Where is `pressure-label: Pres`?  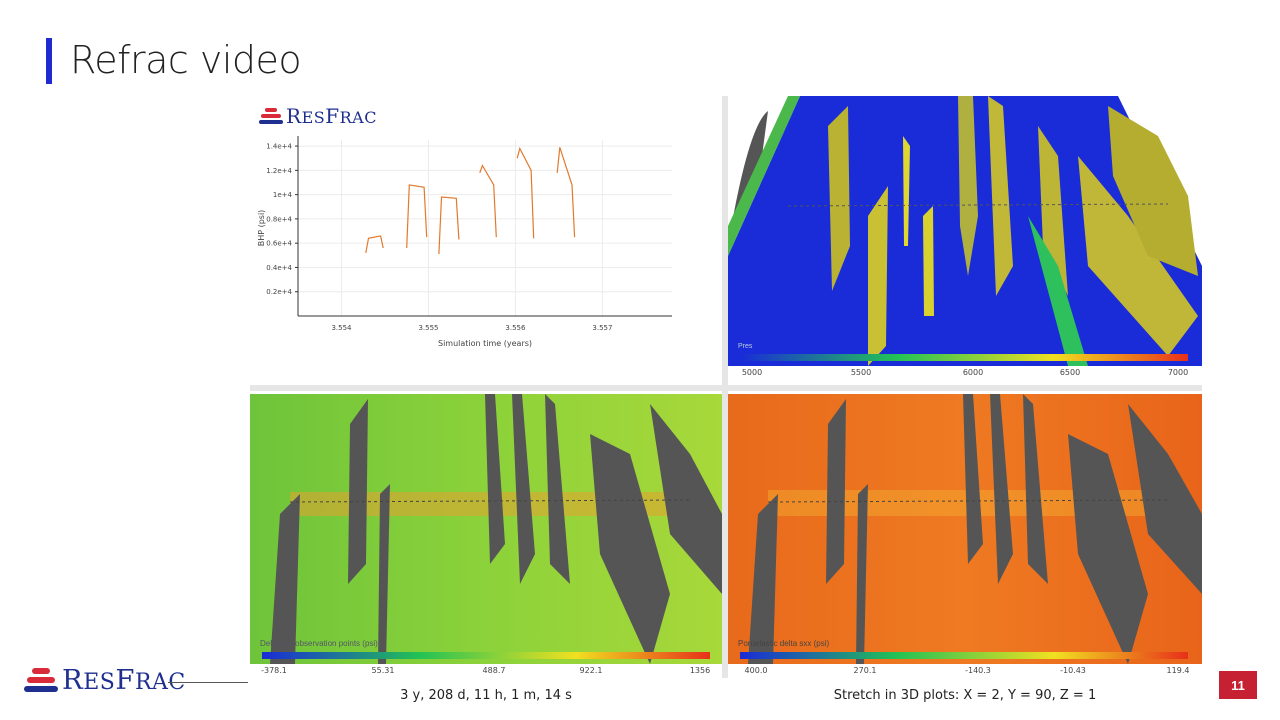 pressure-label: Pres is located at coordinates (745, 346).